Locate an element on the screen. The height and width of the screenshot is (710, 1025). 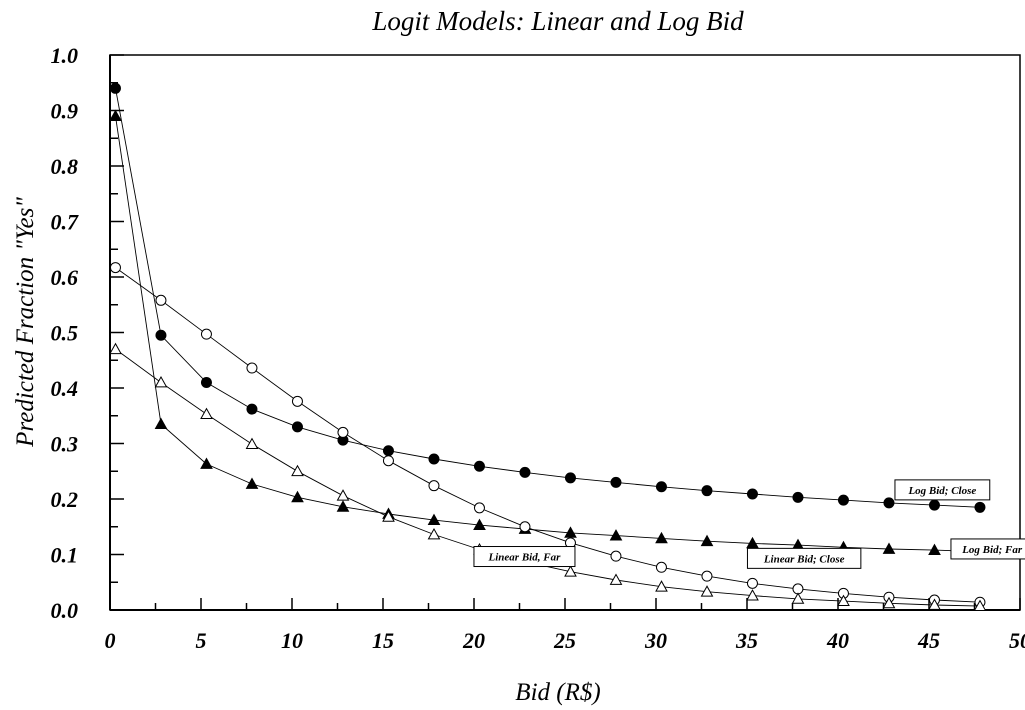
x-tick-label: 25 is located at coordinates (564, 640).